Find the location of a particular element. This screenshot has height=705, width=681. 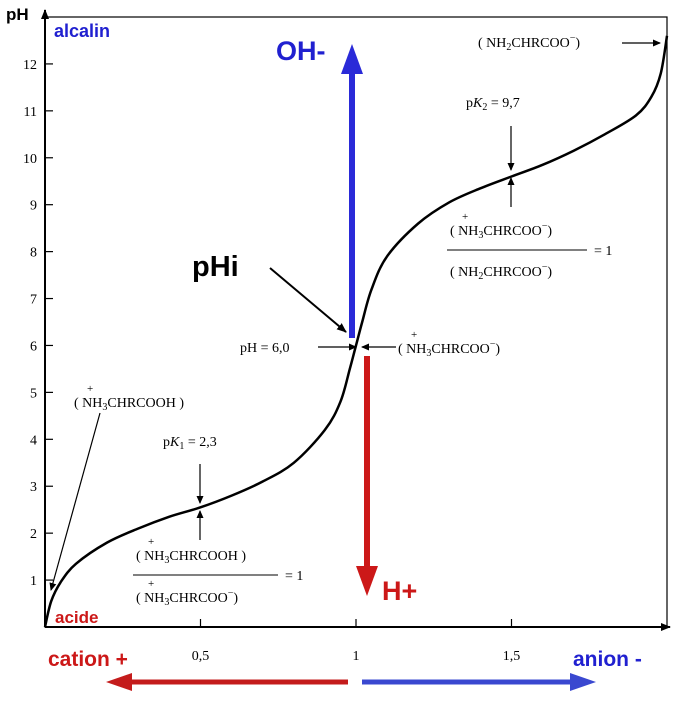

x-tick-label: 1 is located at coordinates (356, 656).